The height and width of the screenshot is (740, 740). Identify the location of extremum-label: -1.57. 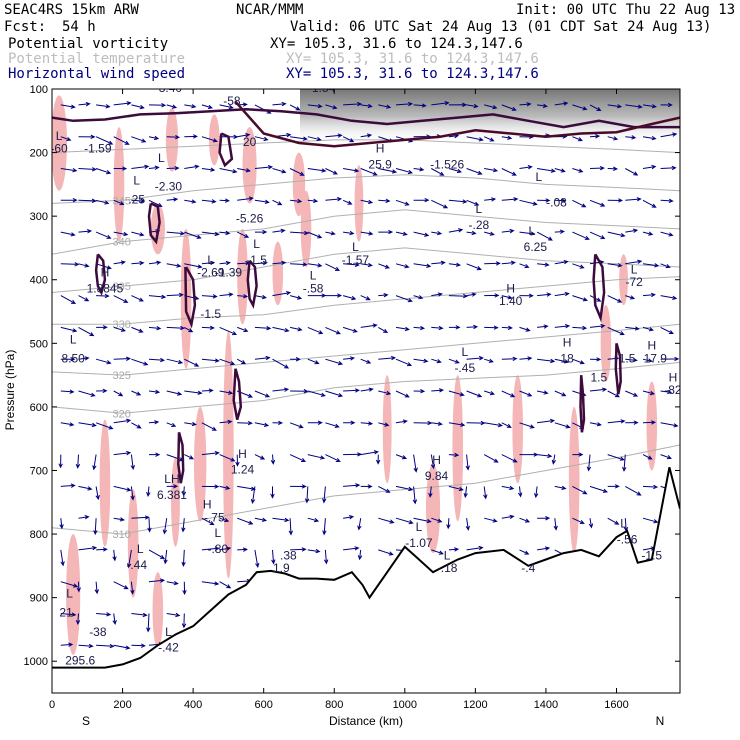
(356, 260).